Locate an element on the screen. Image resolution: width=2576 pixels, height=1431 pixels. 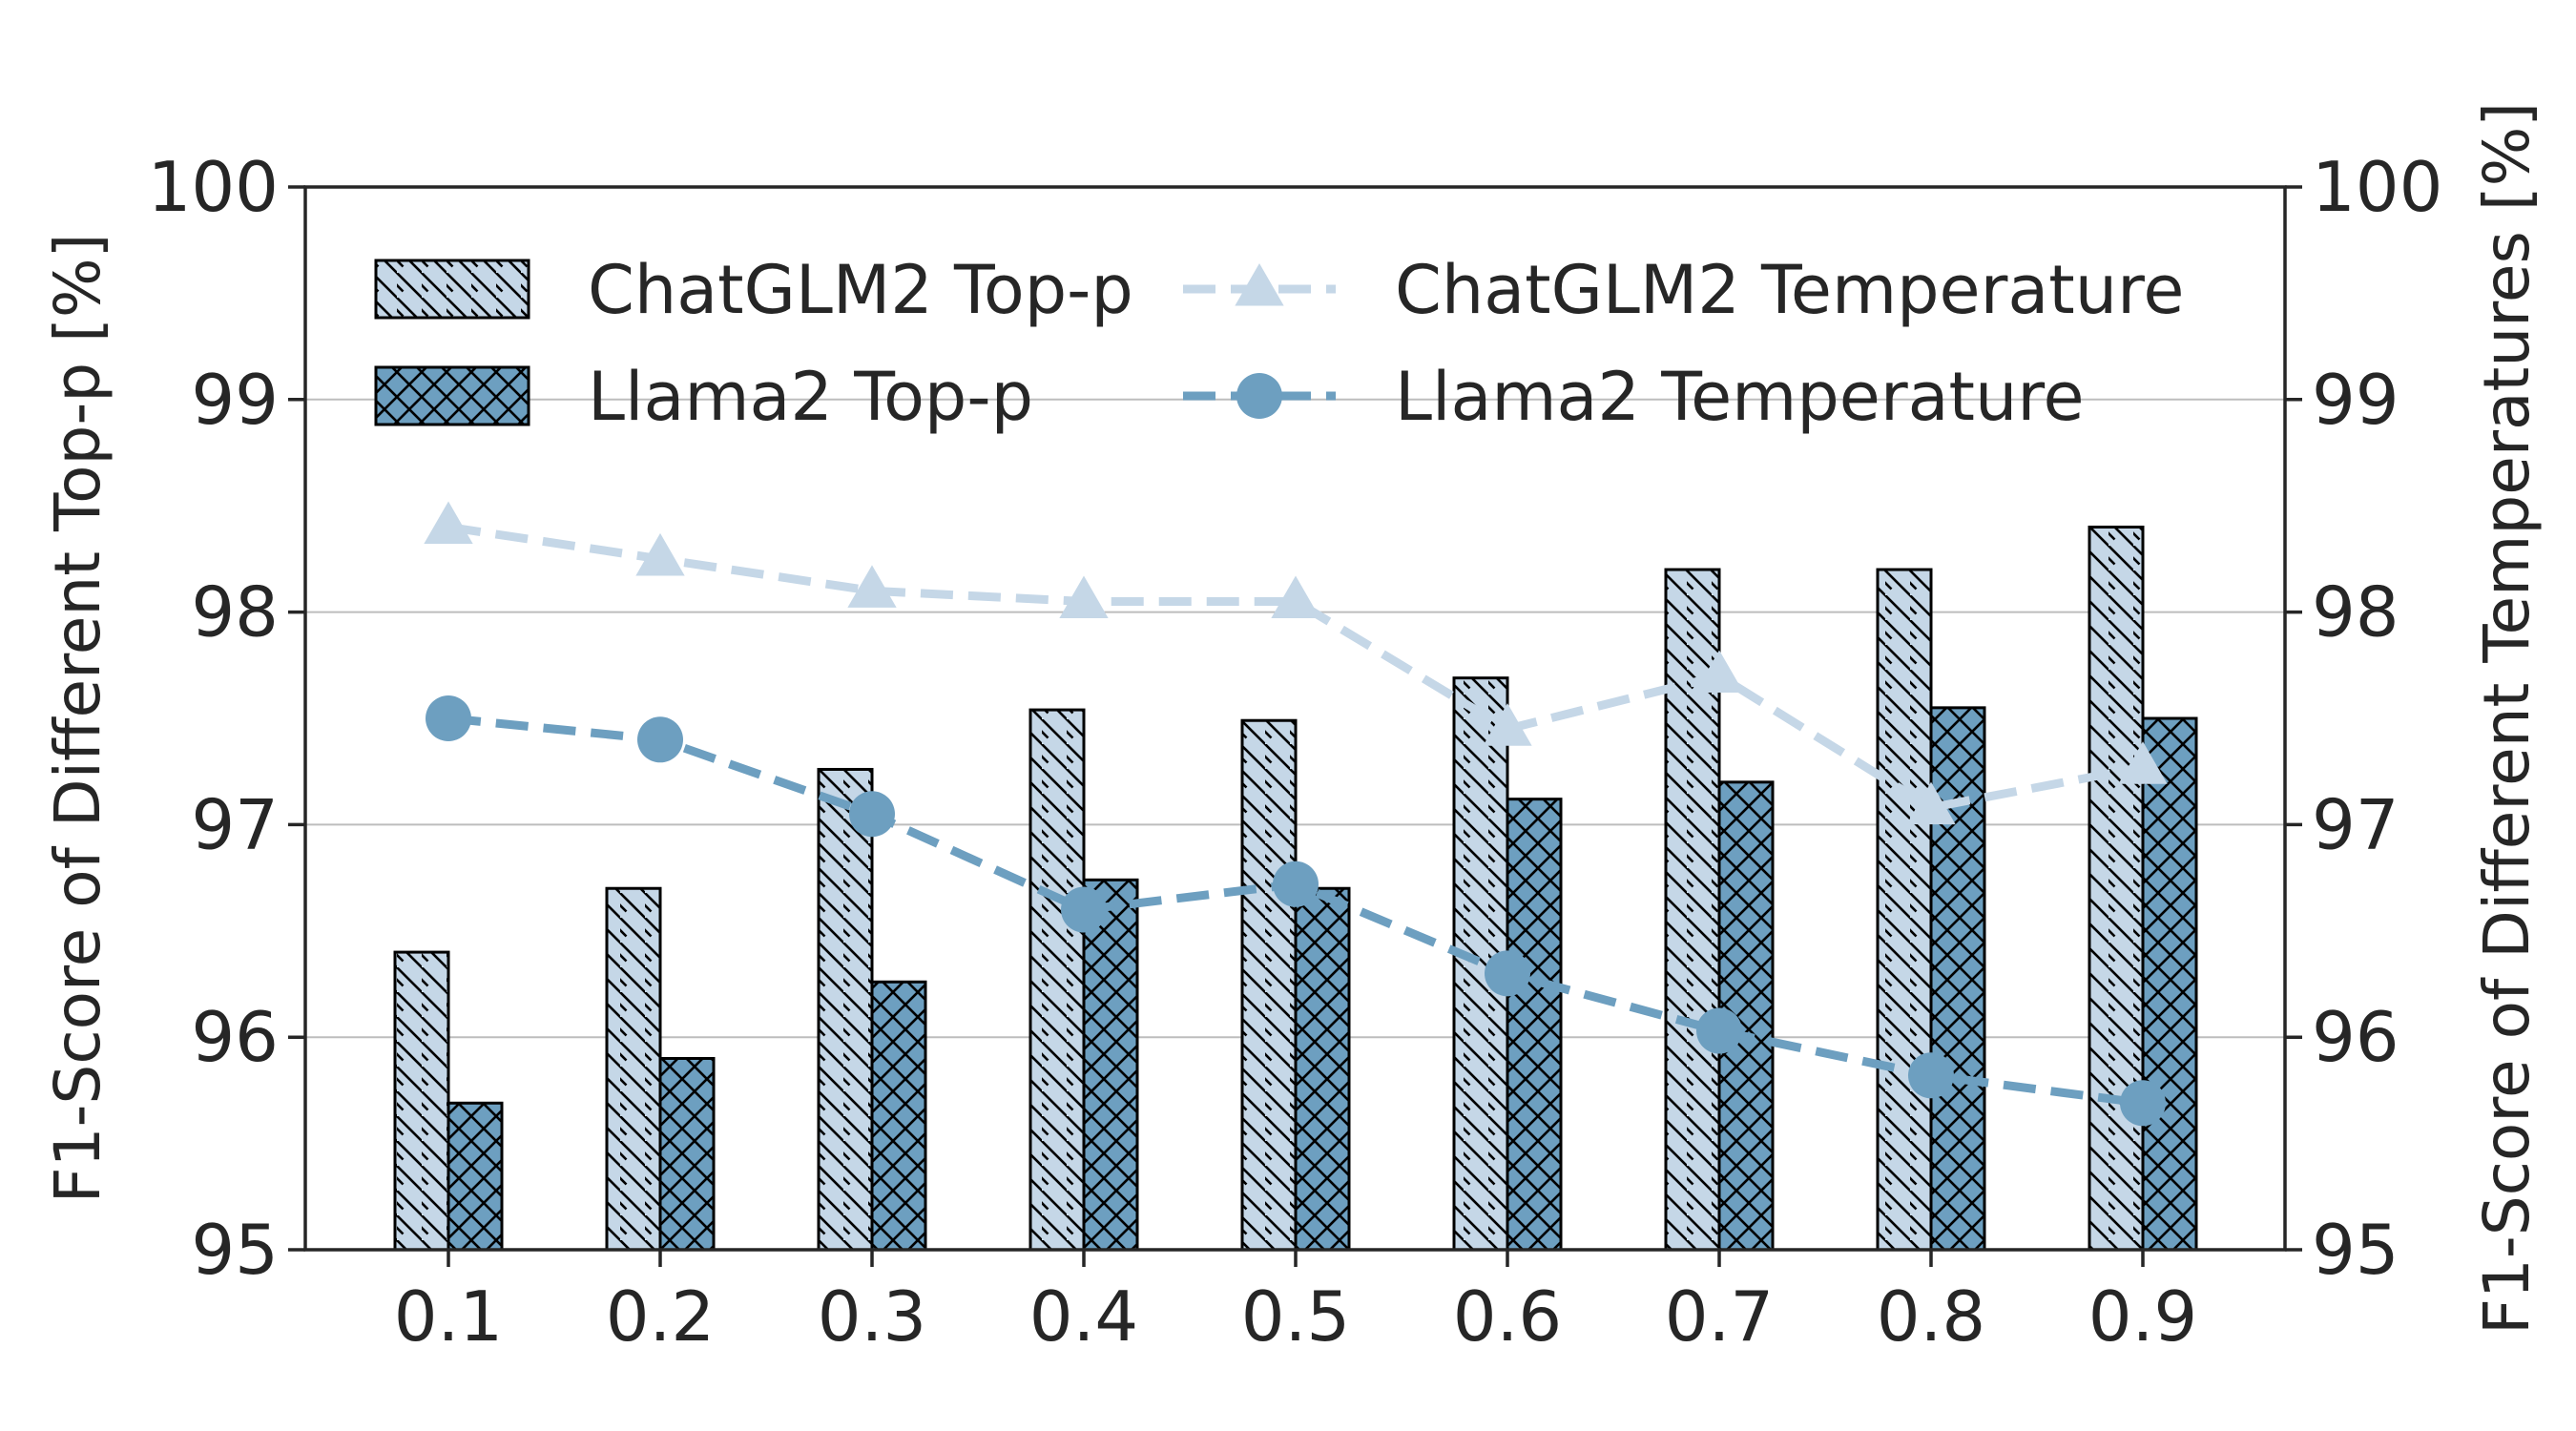
marker-llama2-temperature-0.8 is located at coordinates (1931, 1075).